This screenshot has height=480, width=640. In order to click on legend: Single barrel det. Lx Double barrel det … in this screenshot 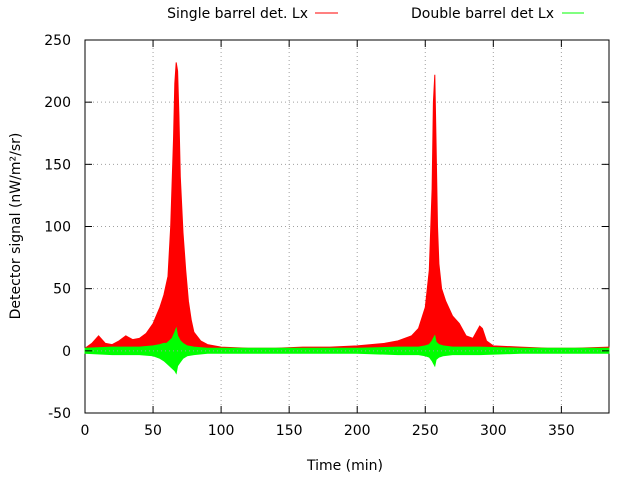, I will do `click(375, 14)`.